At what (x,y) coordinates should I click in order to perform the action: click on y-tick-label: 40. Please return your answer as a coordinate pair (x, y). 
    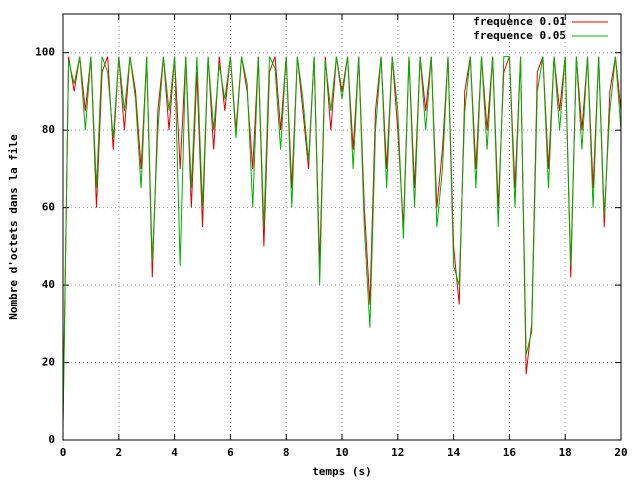
    Looking at the image, I should click on (48, 284).